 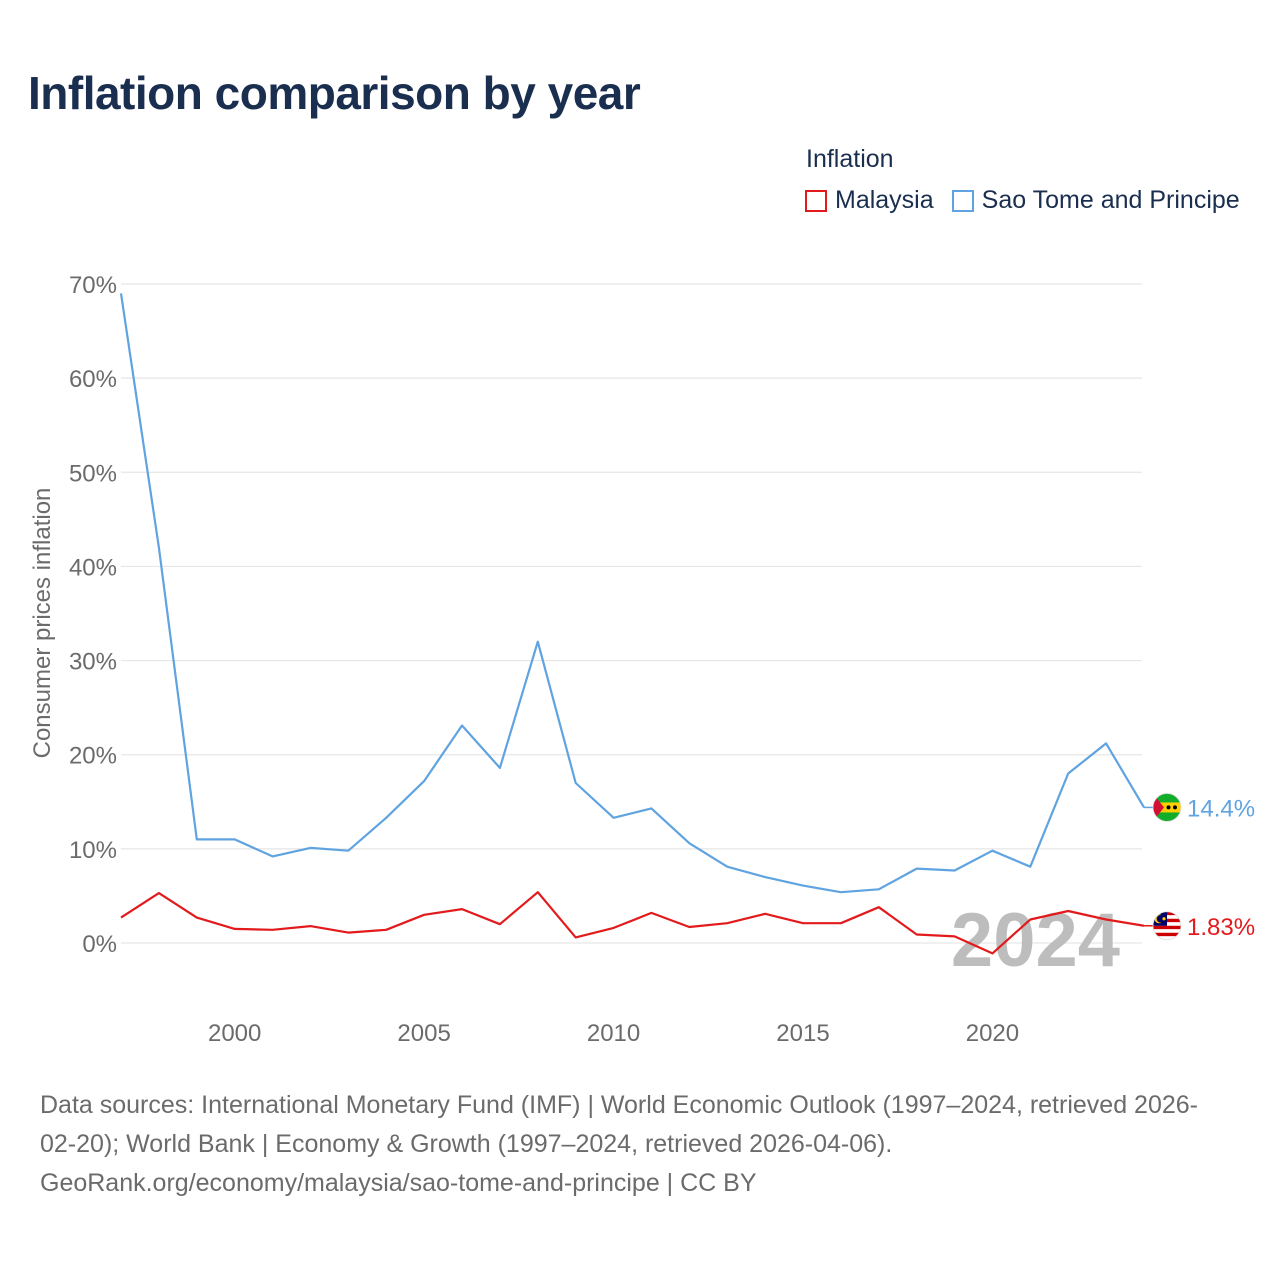 What do you see at coordinates (93, 662) in the screenshot?
I see `y-tick-label: 30%` at bounding box center [93, 662].